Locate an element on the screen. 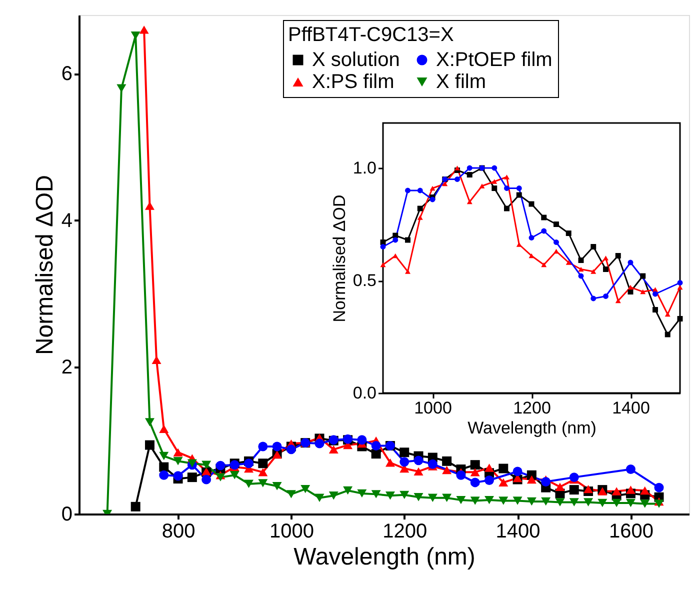 This screenshot has width=695, height=598. y-tick-label: 4 is located at coordinates (66, 221).